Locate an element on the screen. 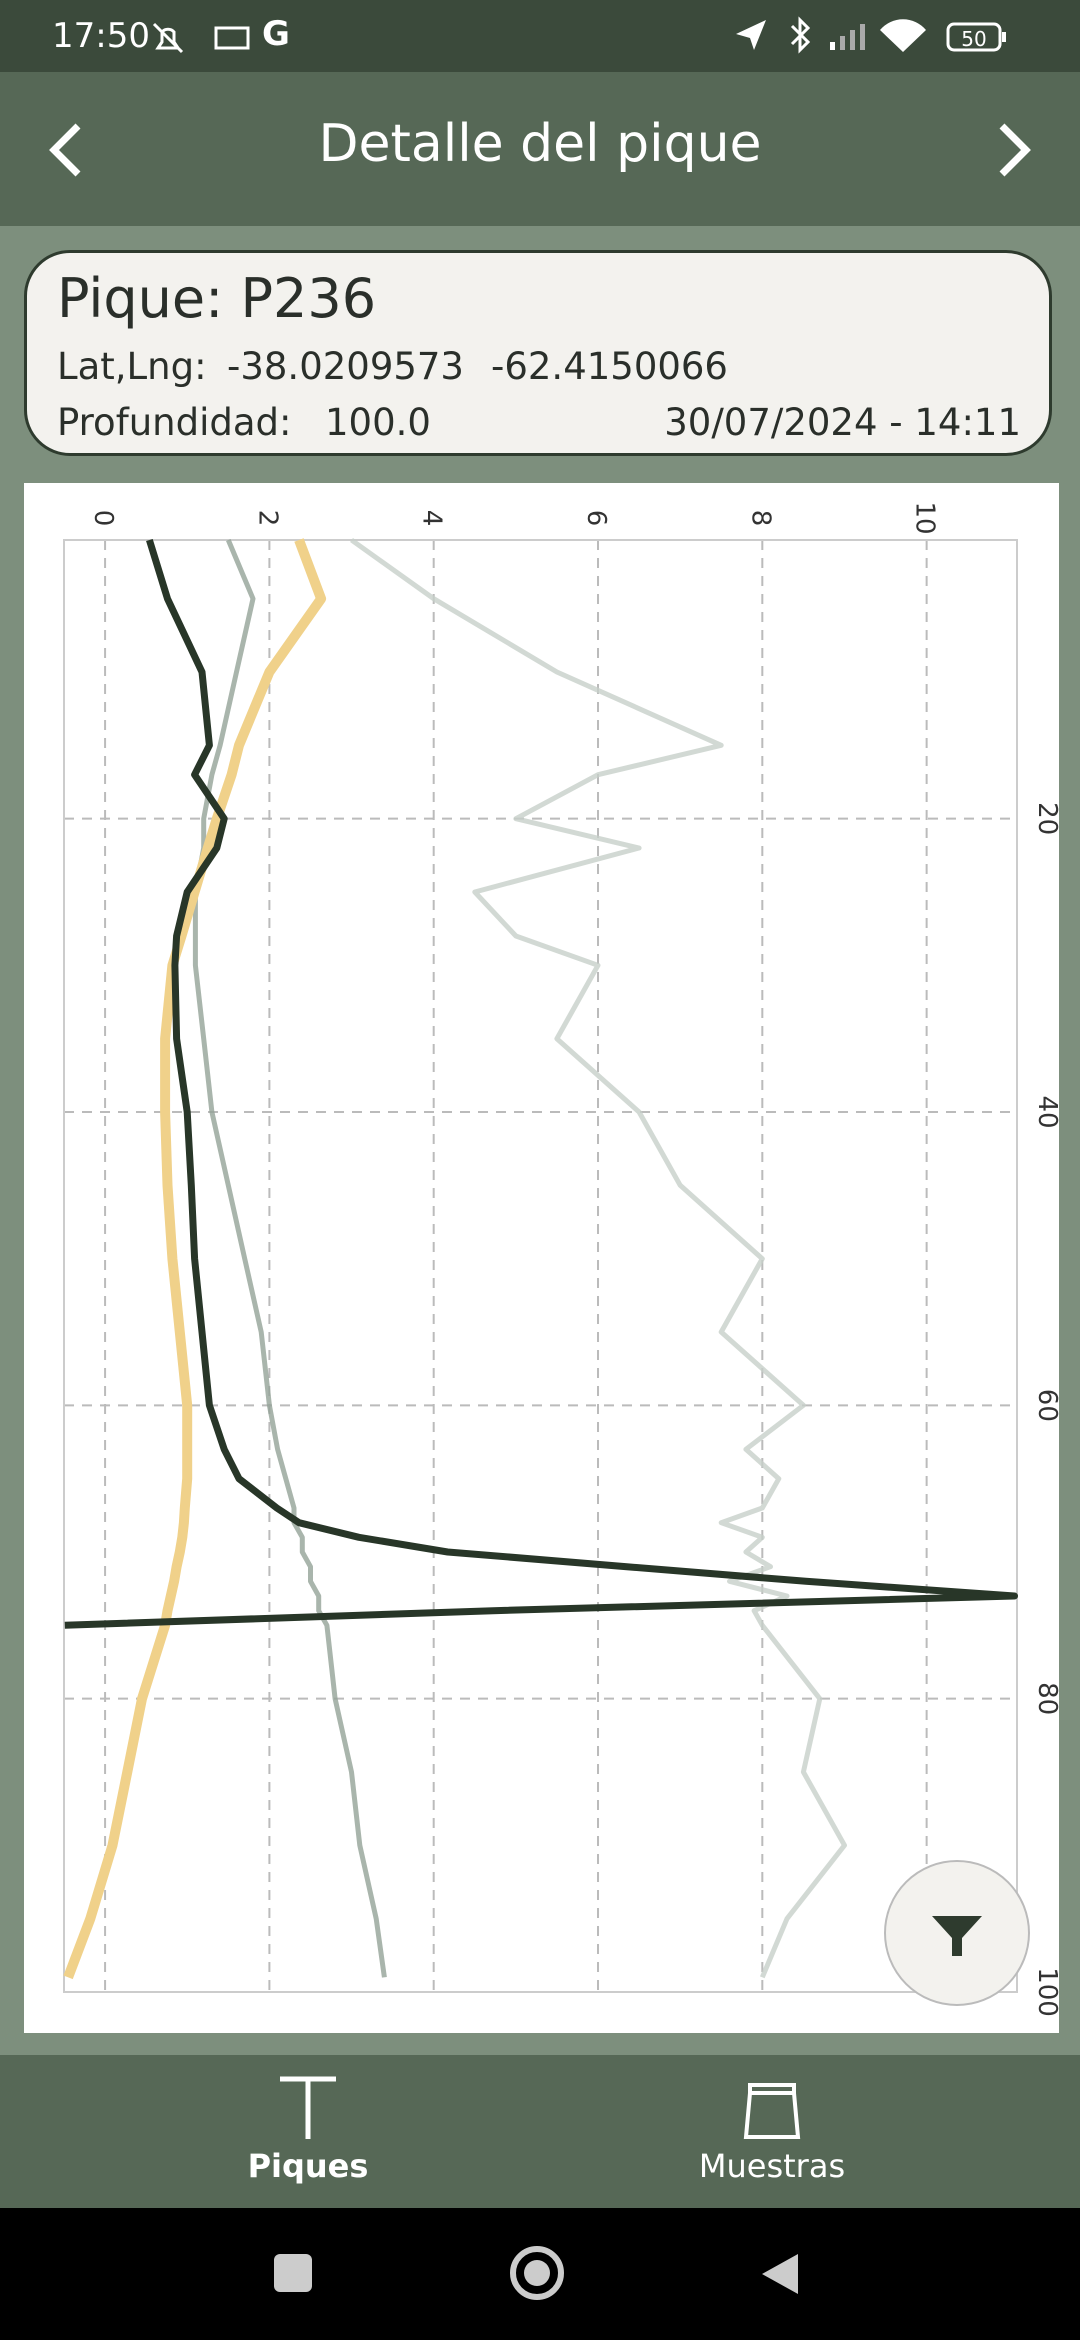 The height and width of the screenshot is (2340, 1080). pique-title: Pique: P236 is located at coordinates (217, 298).